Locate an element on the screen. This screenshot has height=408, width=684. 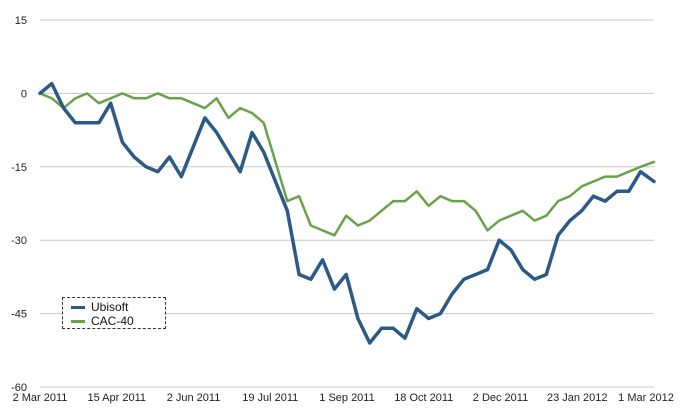
x-tick-label: 18 Oct 2011 is located at coordinates (423, 398).